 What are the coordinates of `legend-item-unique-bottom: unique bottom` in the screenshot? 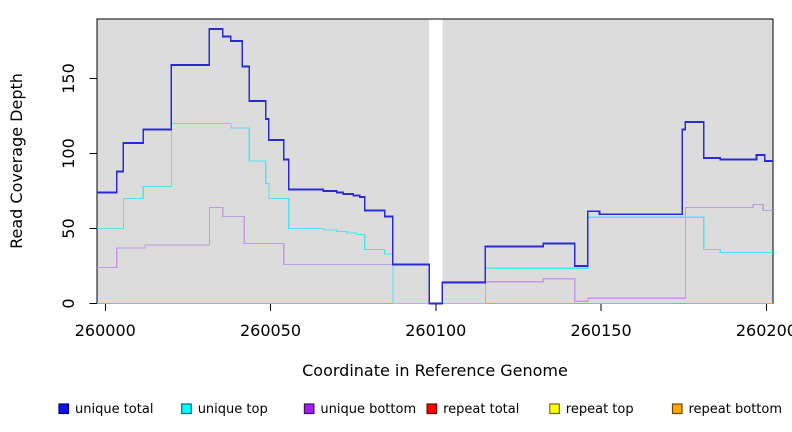 It's located at (359, 409).